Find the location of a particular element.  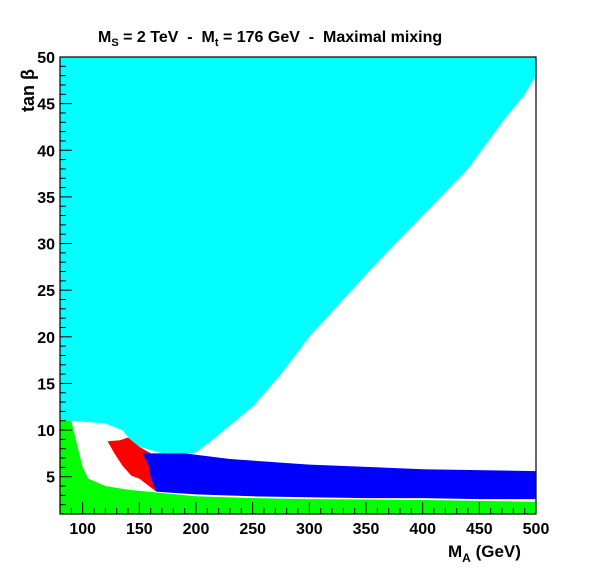

xlabel-rest: (GeV) is located at coordinates (496, 551).